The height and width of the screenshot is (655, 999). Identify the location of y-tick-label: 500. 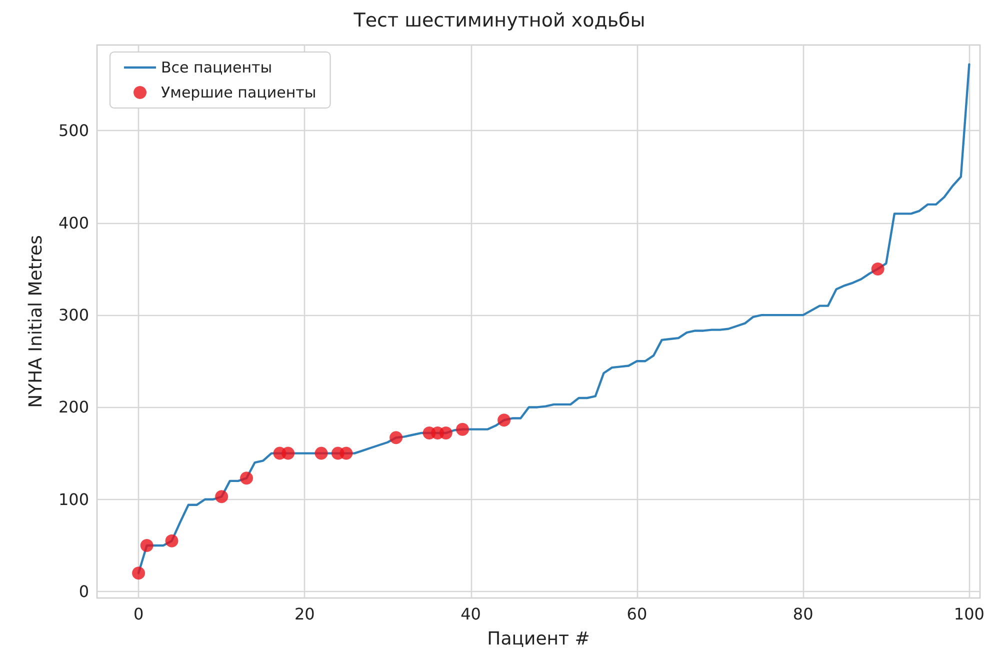
(73, 130).